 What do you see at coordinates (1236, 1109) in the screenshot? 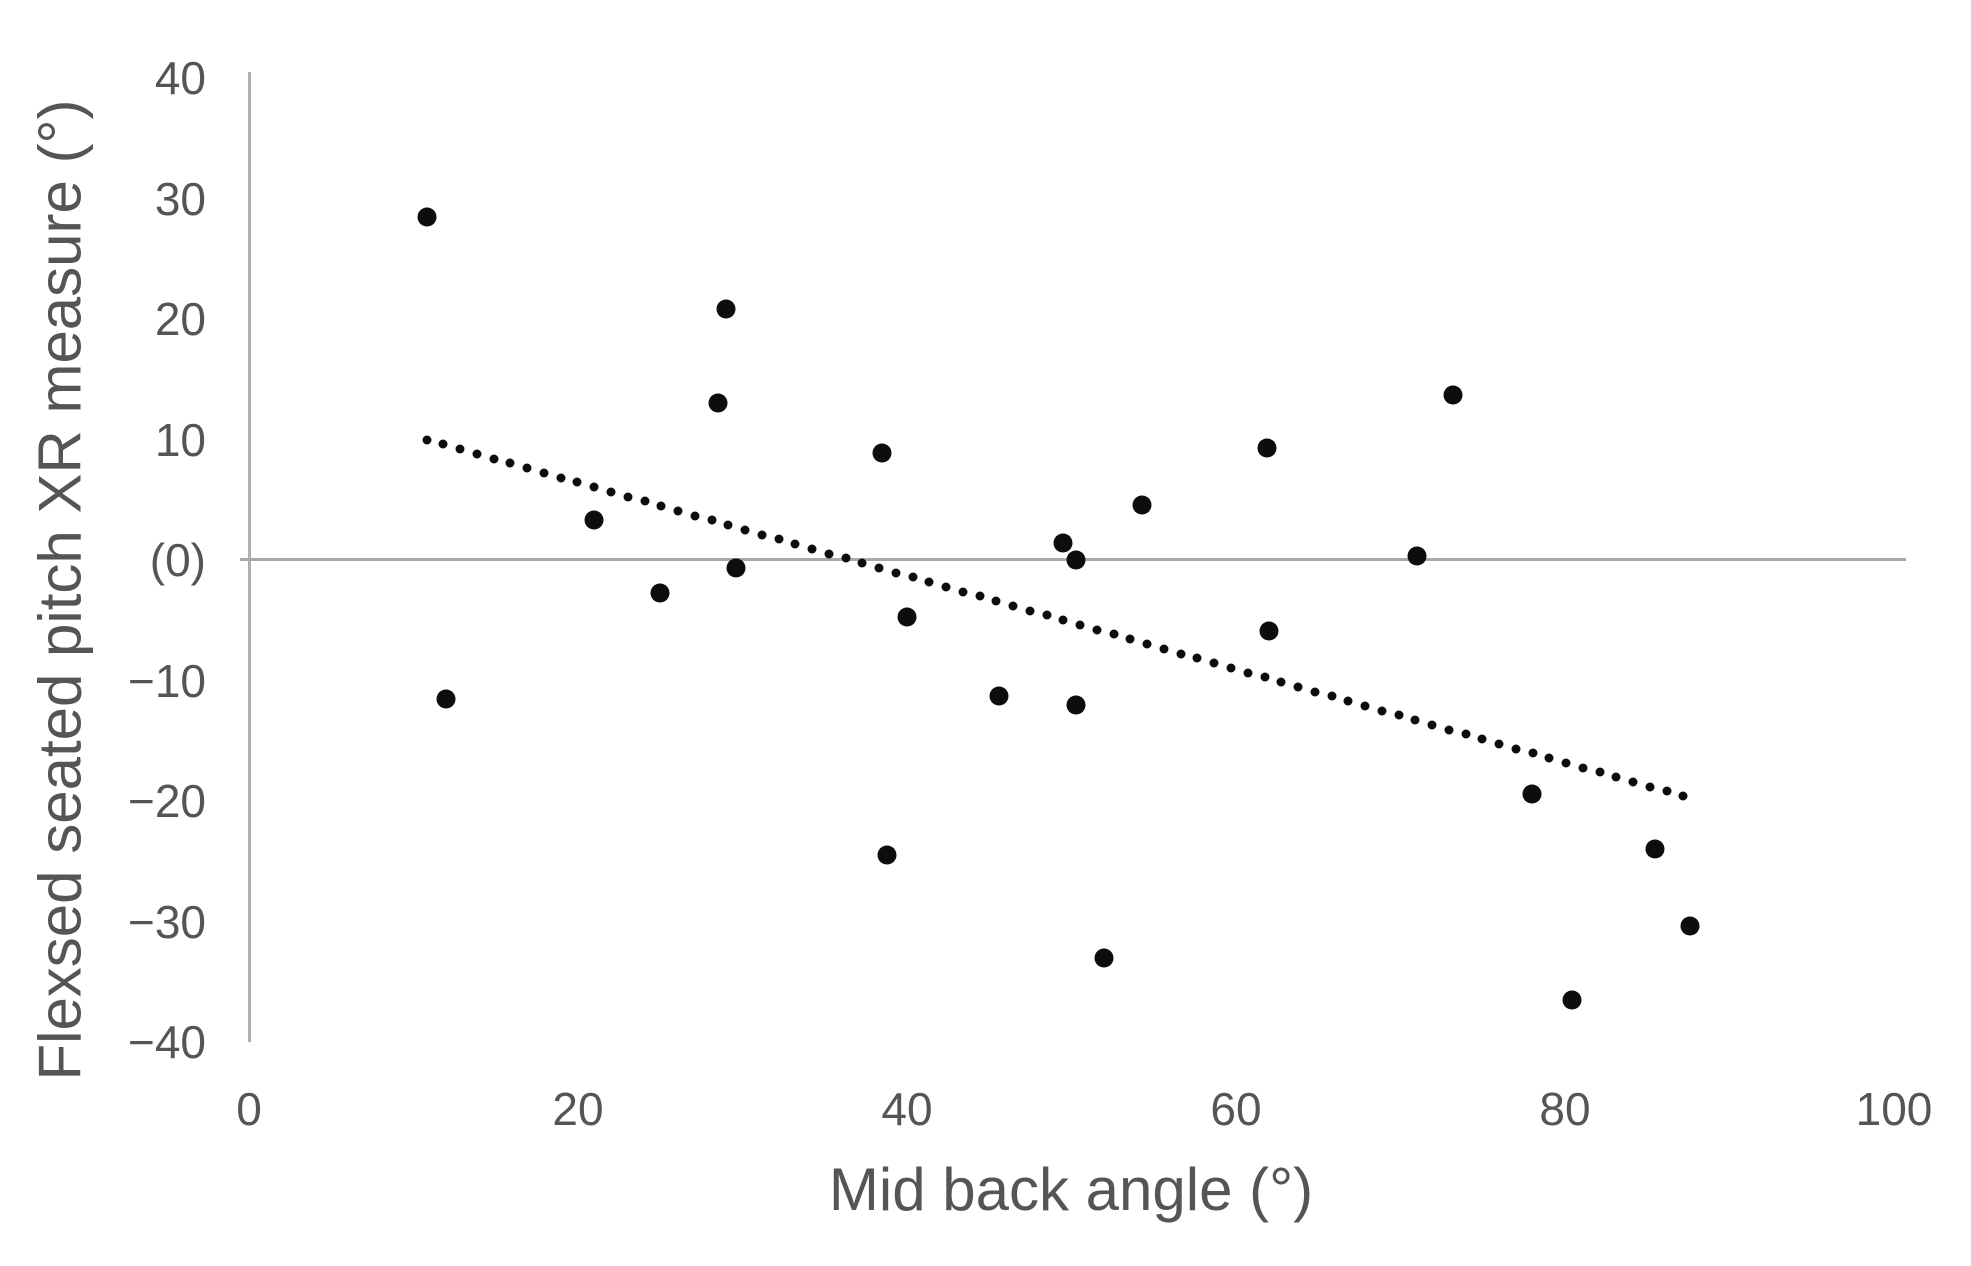
I see `x-tick-label: 60` at bounding box center [1236, 1109].